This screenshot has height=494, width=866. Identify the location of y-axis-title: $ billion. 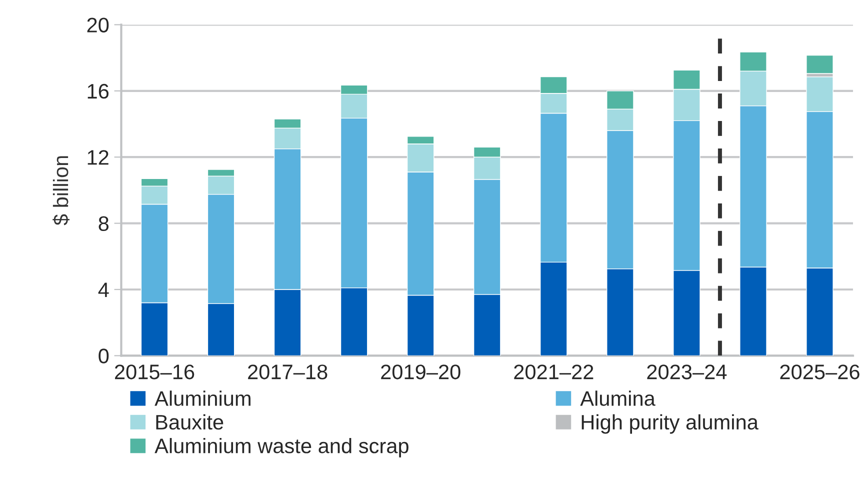
(61, 191).